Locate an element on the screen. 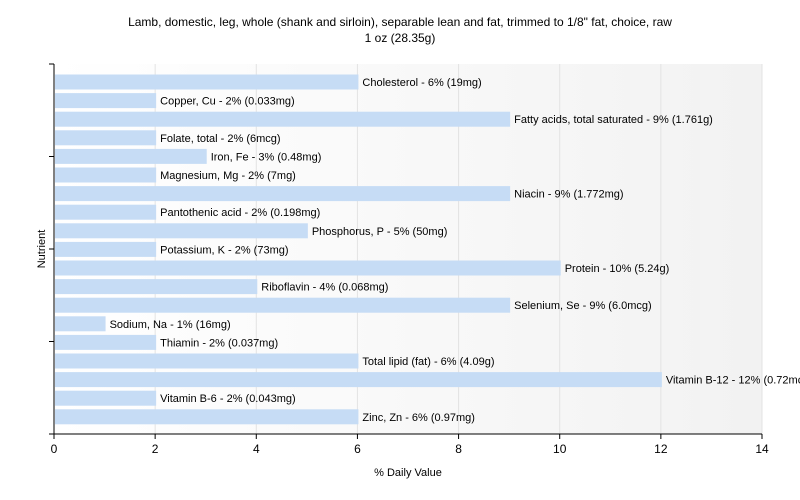  bar-label-8: Phosphorus, P - 5% (50mg) is located at coordinates (380, 232).